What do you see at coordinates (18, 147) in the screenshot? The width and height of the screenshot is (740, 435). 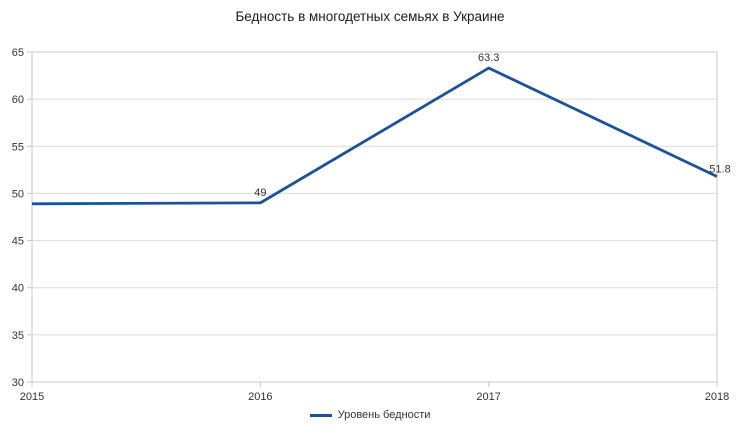 I see `y-tick-label: 55` at bounding box center [18, 147].